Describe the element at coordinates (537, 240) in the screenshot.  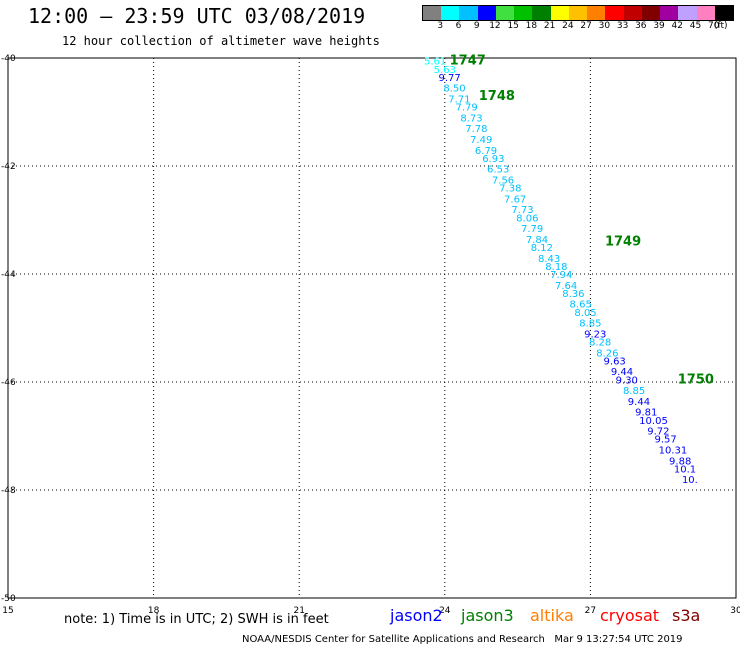
I see `swh-point-label: 7.84` at that location.